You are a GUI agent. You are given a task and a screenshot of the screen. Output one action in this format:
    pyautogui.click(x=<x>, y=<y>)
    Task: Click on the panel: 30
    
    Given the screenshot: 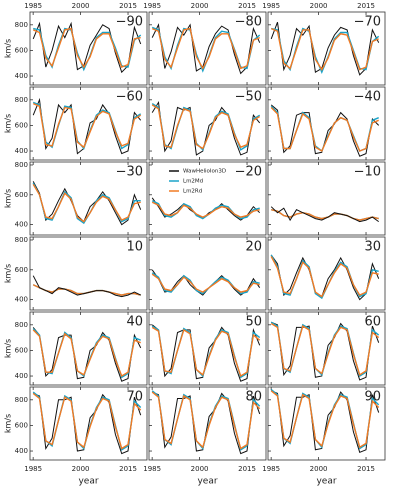 What is the action you would take?
    pyautogui.click(x=326, y=273)
    